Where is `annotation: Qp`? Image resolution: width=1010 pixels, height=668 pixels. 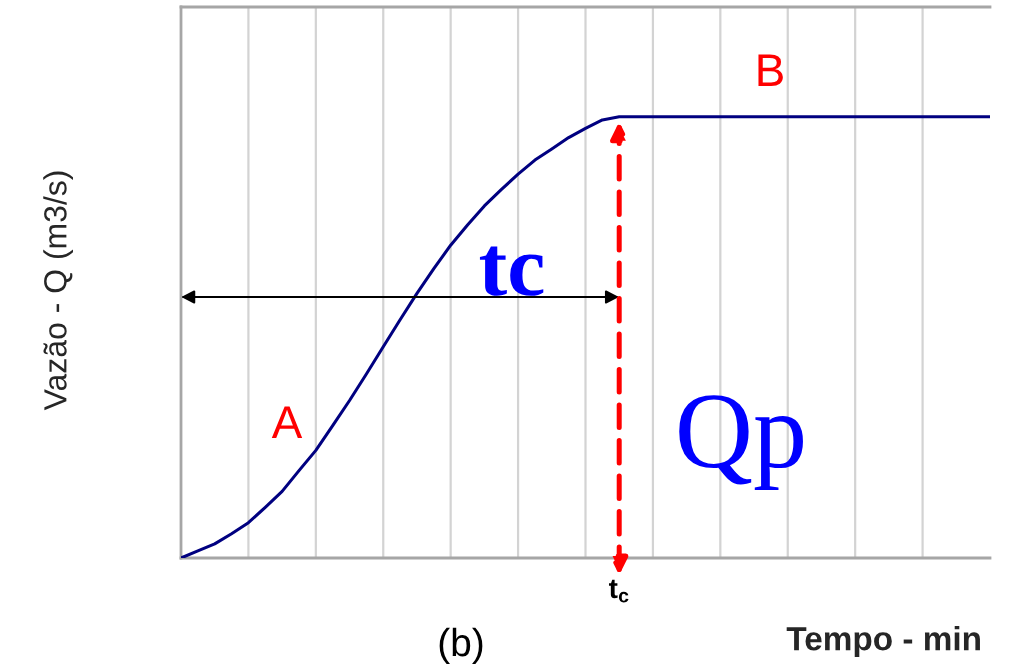
annotation: Qp is located at coordinates (741, 443).